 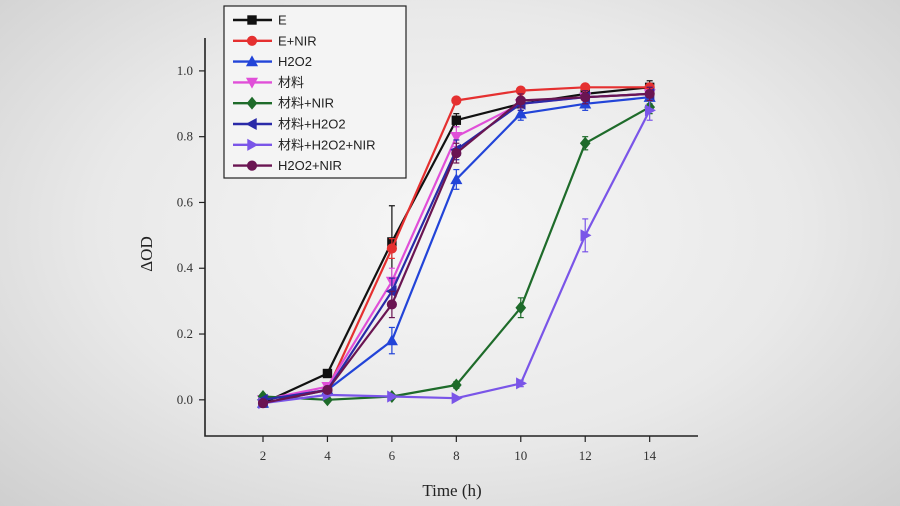 I want to click on x-tick-label: 6, so click(x=392, y=455).